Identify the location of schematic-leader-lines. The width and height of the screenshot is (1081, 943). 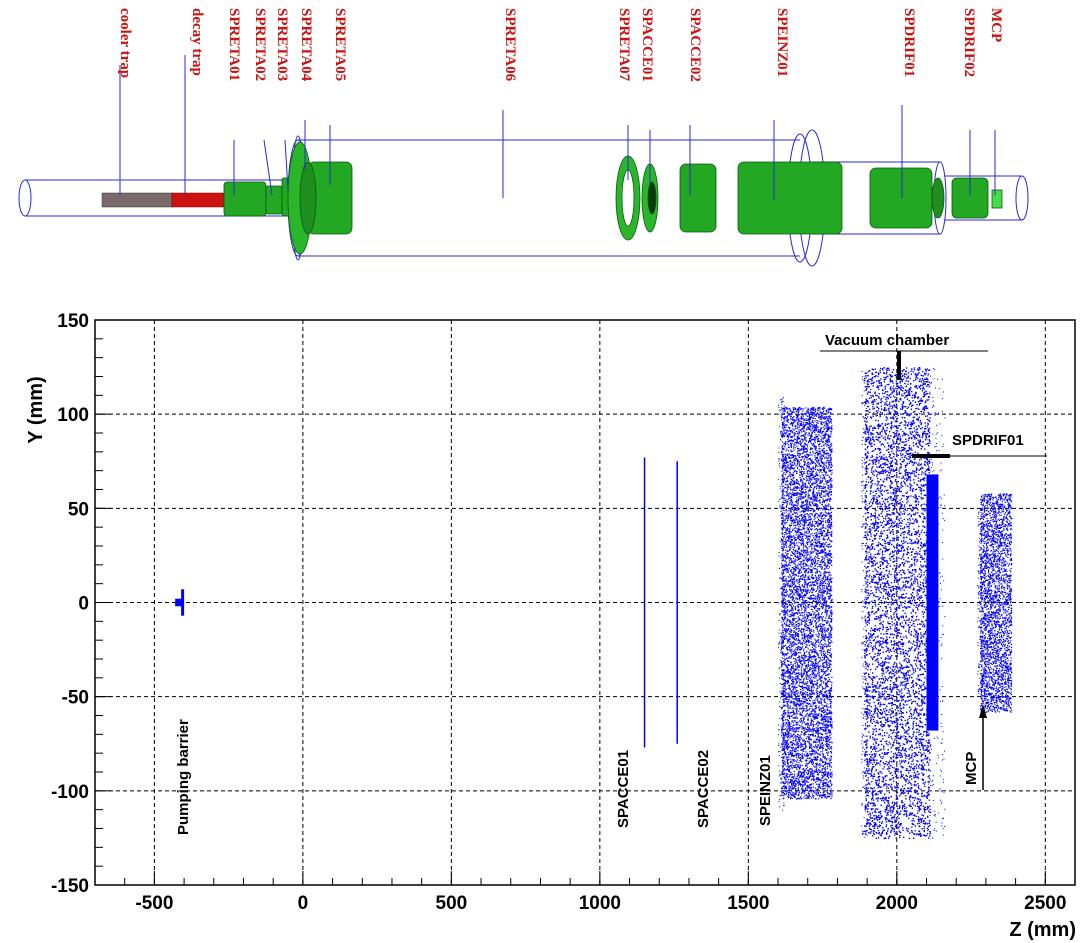
(557, 127).